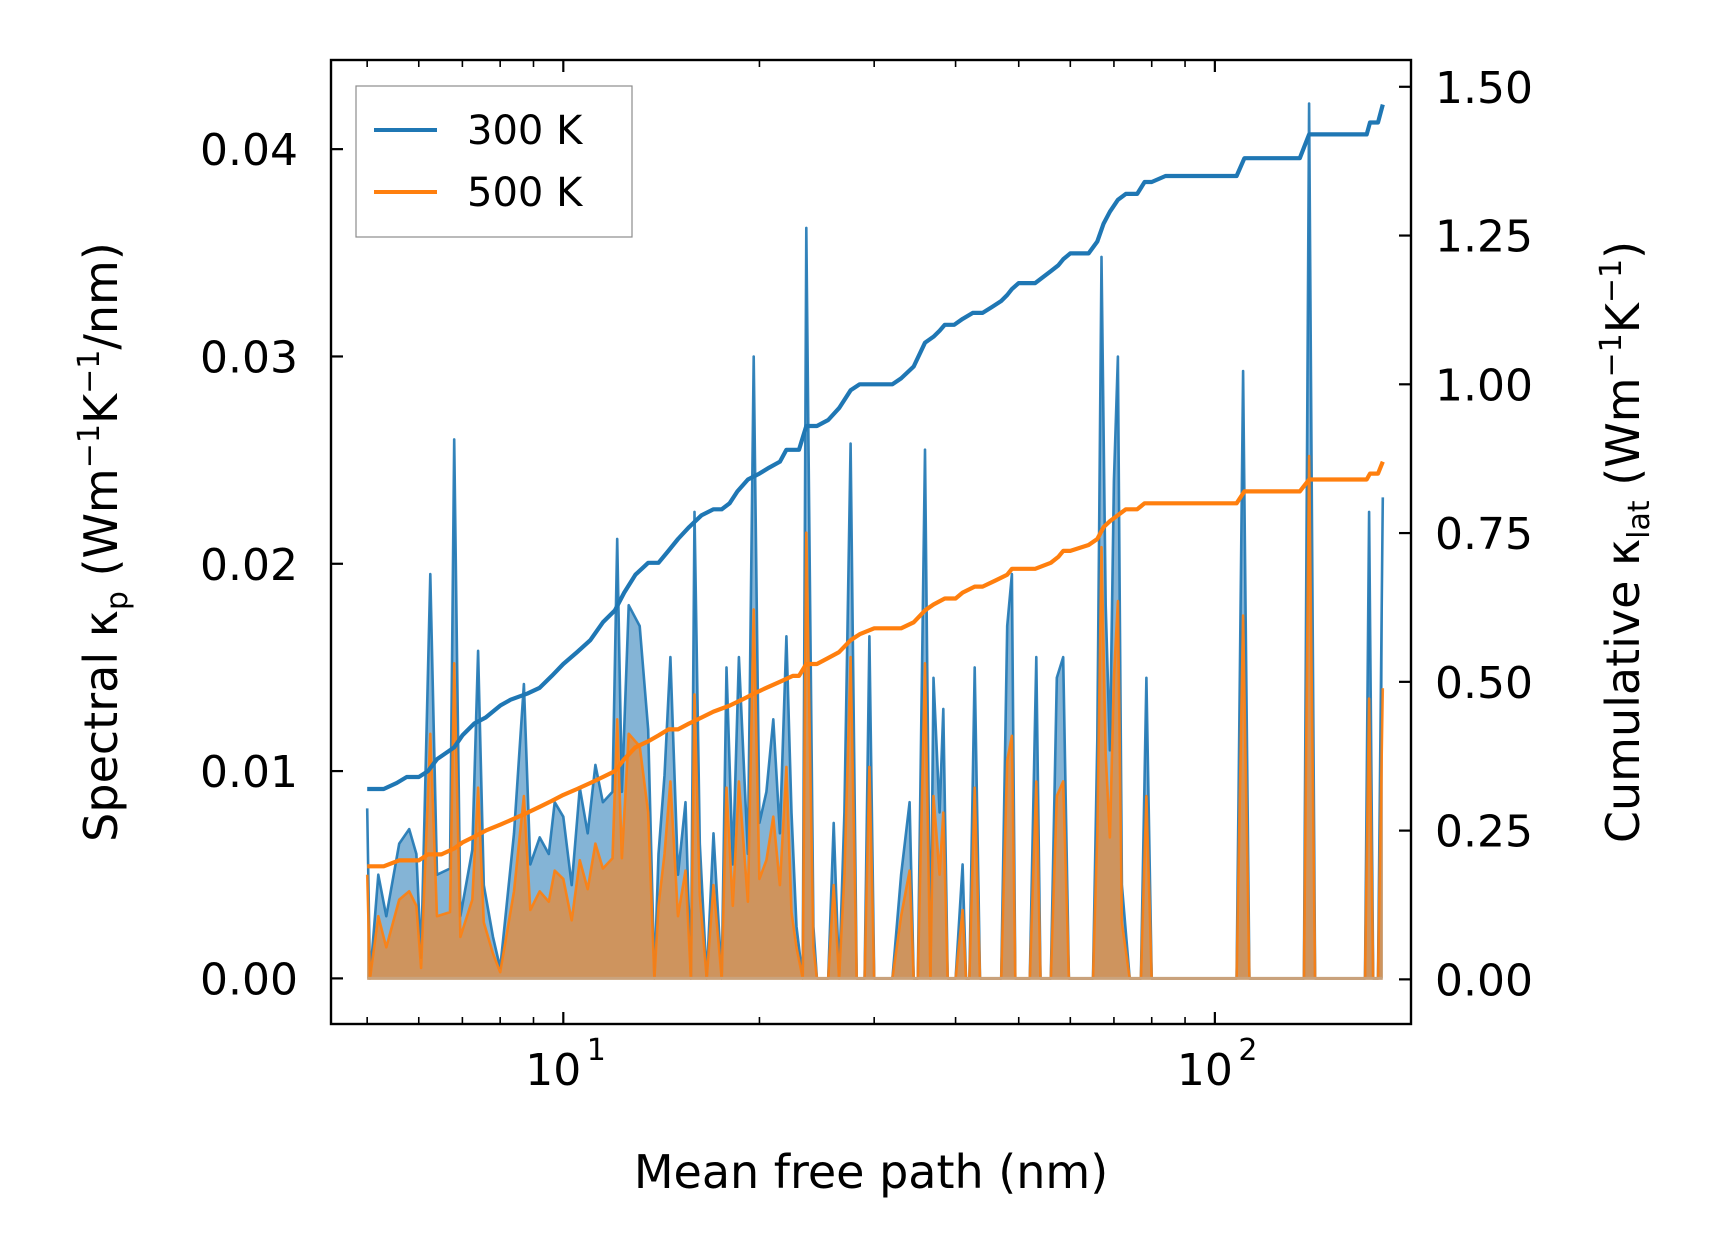 Image resolution: width=1716 pixels, height=1254 pixels. What do you see at coordinates (101, 726) in the screenshot?
I see `y-left-label-part: Spectral κ` at bounding box center [101, 726].